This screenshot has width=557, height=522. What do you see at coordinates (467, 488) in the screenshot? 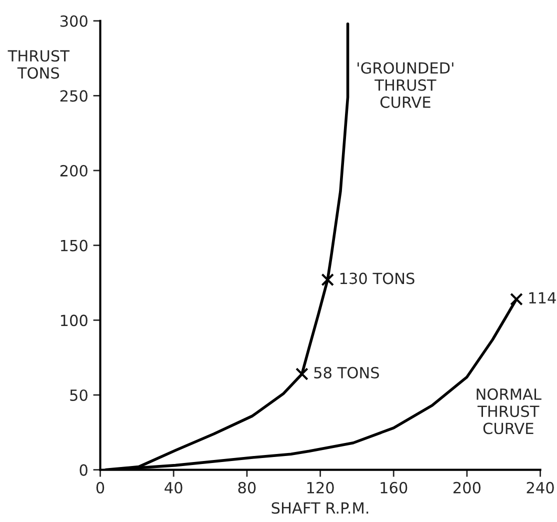
I see `x-tick-label: 200` at bounding box center [467, 488].